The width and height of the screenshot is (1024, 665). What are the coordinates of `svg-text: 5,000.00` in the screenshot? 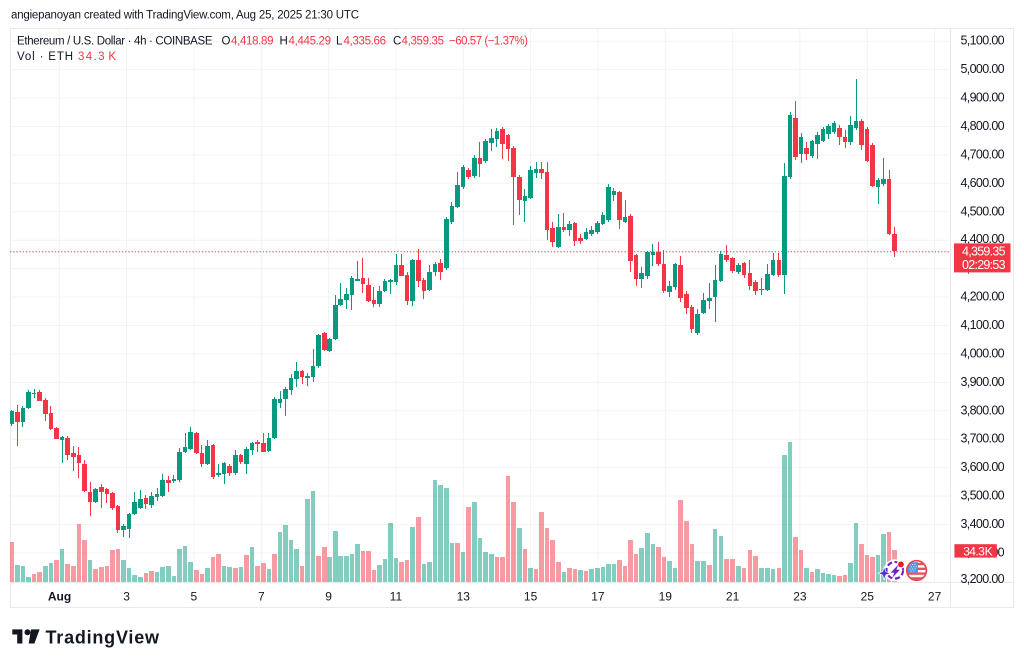 It's located at (983, 69).